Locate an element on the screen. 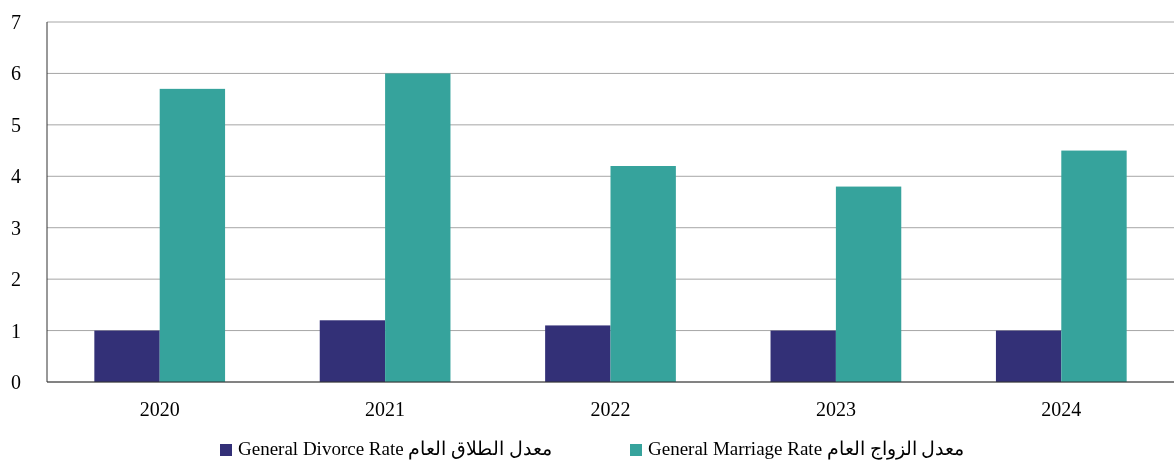  y-tick-label: 0 is located at coordinates (16, 382).